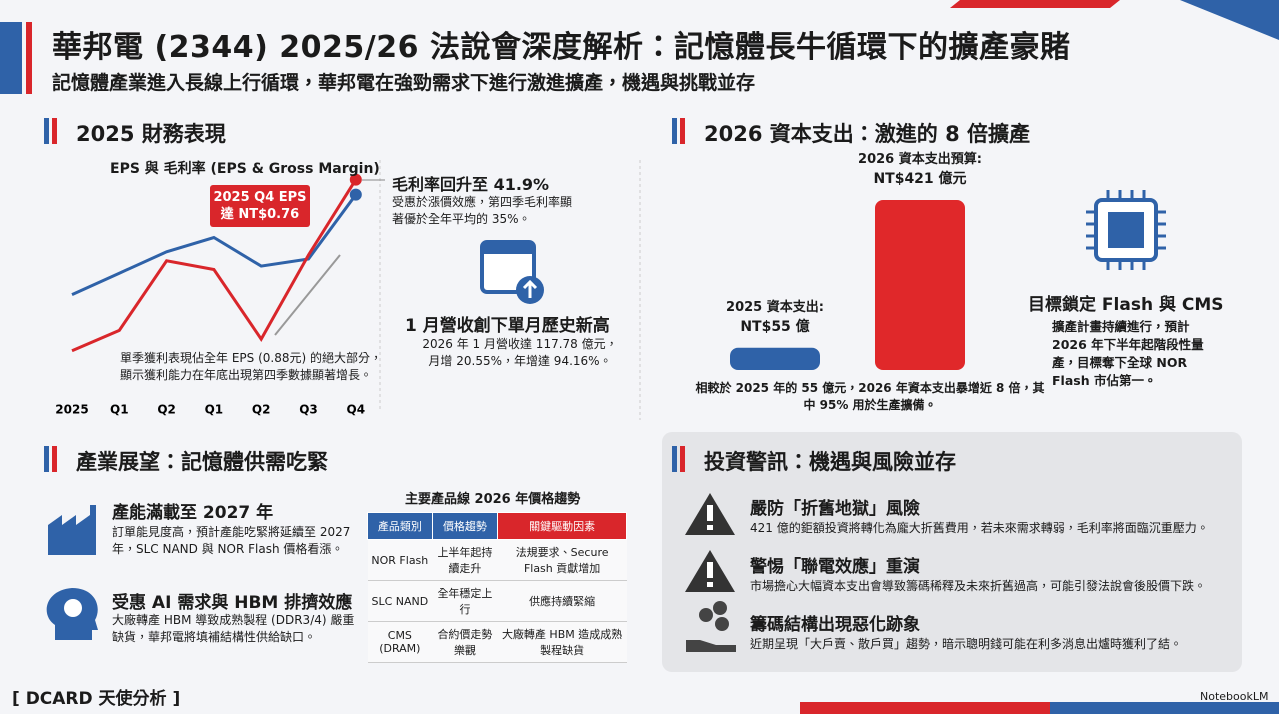 The width and height of the screenshot is (1279, 714). I want to click on head-icon, so click(72, 614).